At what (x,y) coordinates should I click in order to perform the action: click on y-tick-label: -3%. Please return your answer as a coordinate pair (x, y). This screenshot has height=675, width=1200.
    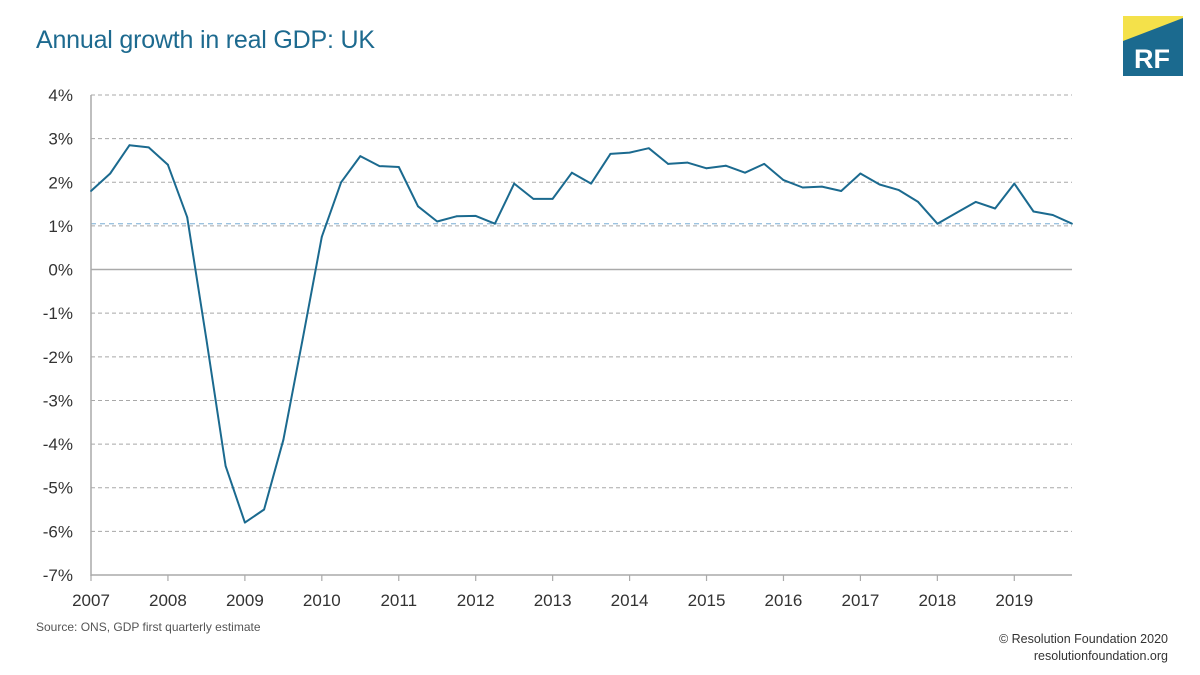
    Looking at the image, I should click on (58, 400).